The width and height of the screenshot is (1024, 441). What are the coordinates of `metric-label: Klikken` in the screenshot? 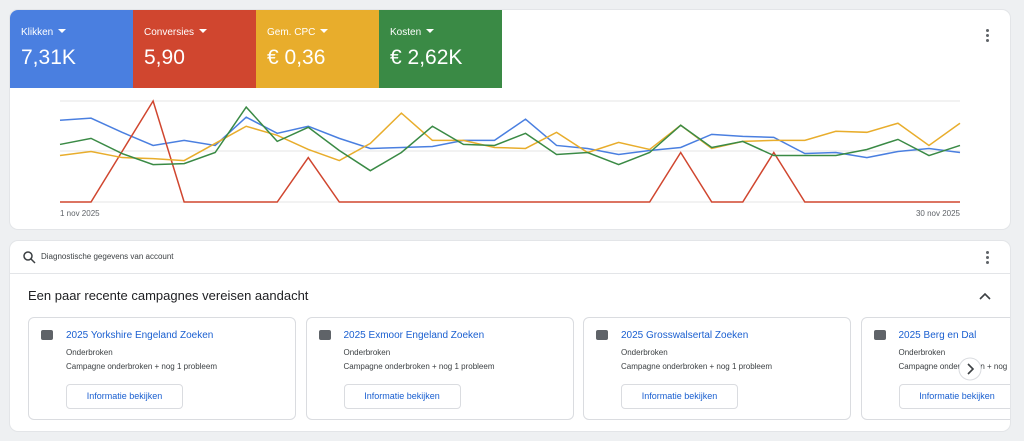 It's located at (43, 32).